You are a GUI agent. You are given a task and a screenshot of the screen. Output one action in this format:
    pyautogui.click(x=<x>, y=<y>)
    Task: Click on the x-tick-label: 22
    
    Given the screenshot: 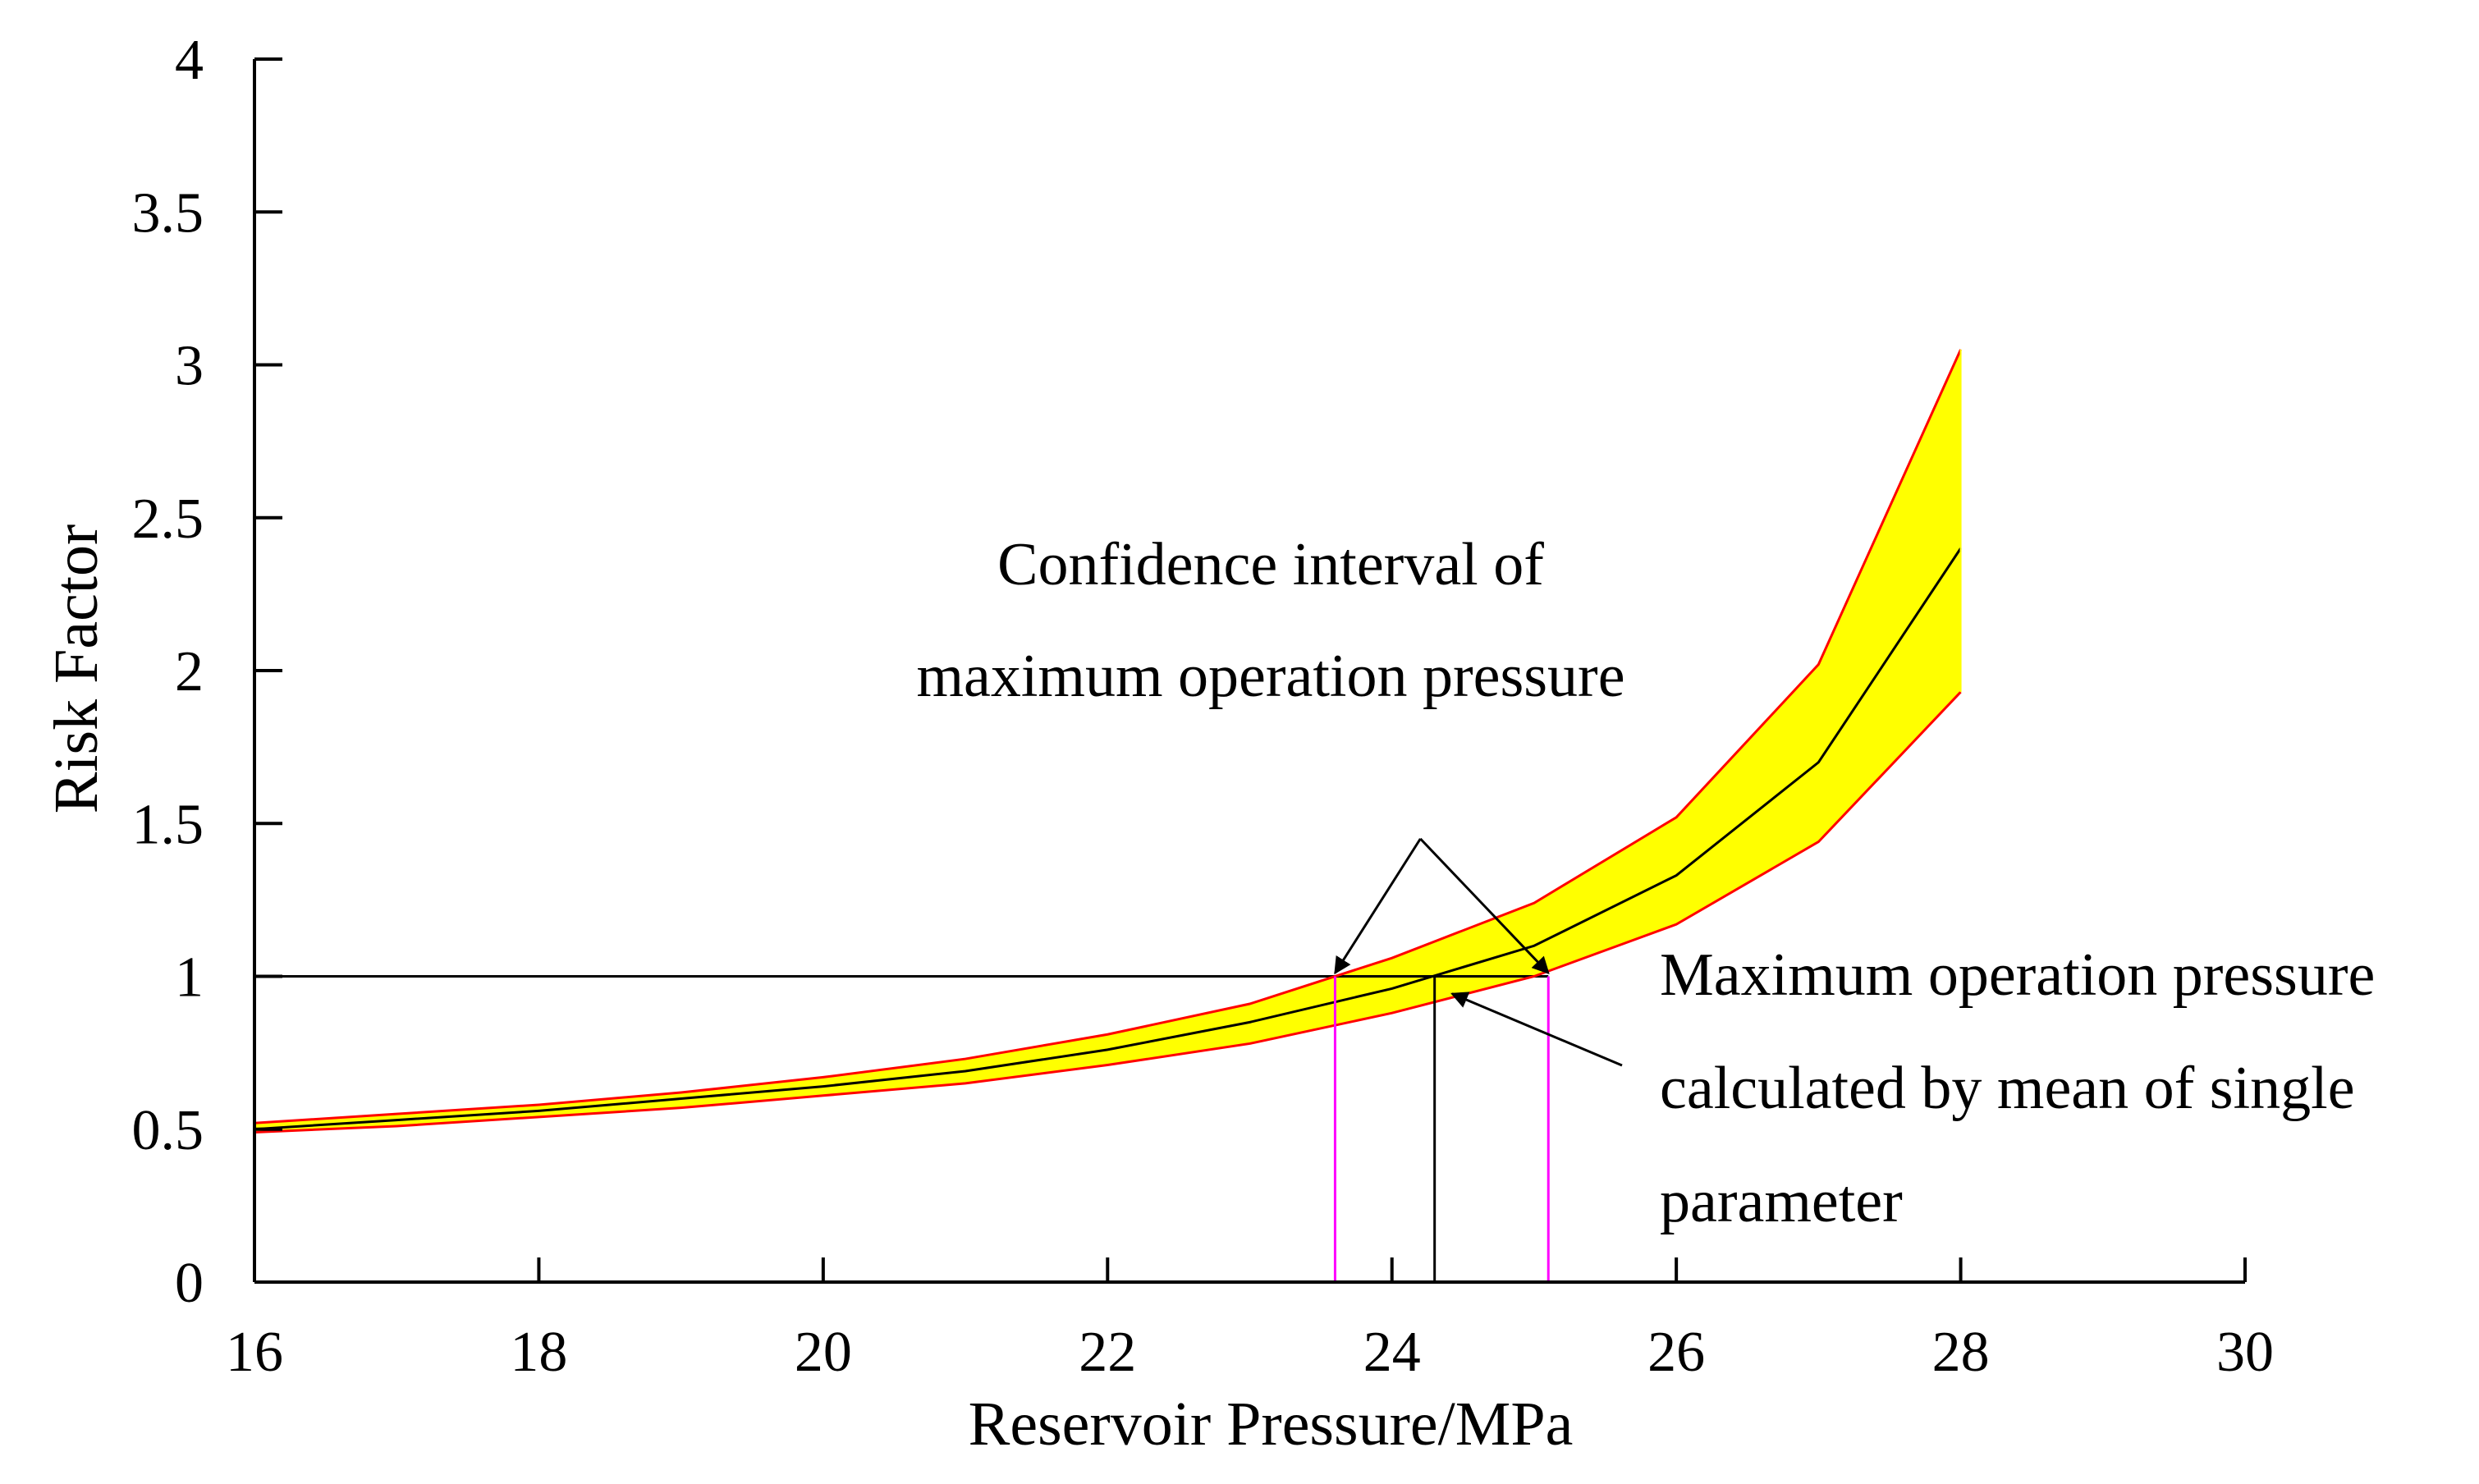 What is the action you would take?
    pyautogui.click(x=1107, y=1352)
    